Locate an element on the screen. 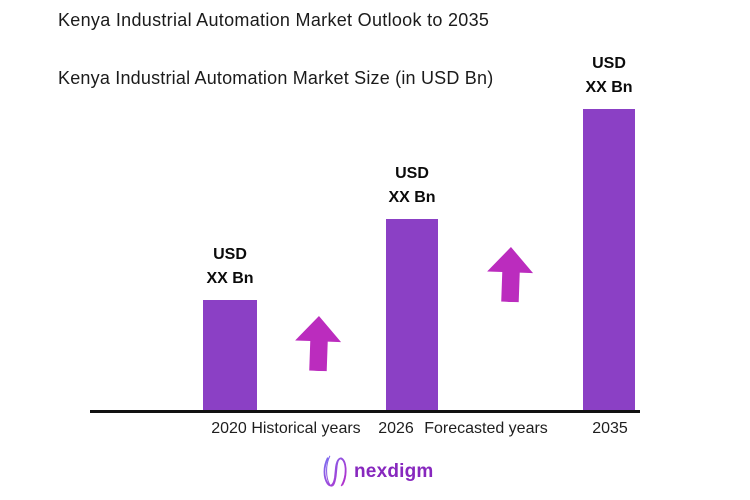  value-label-2035: USD XX Bn is located at coordinates (609, 76).